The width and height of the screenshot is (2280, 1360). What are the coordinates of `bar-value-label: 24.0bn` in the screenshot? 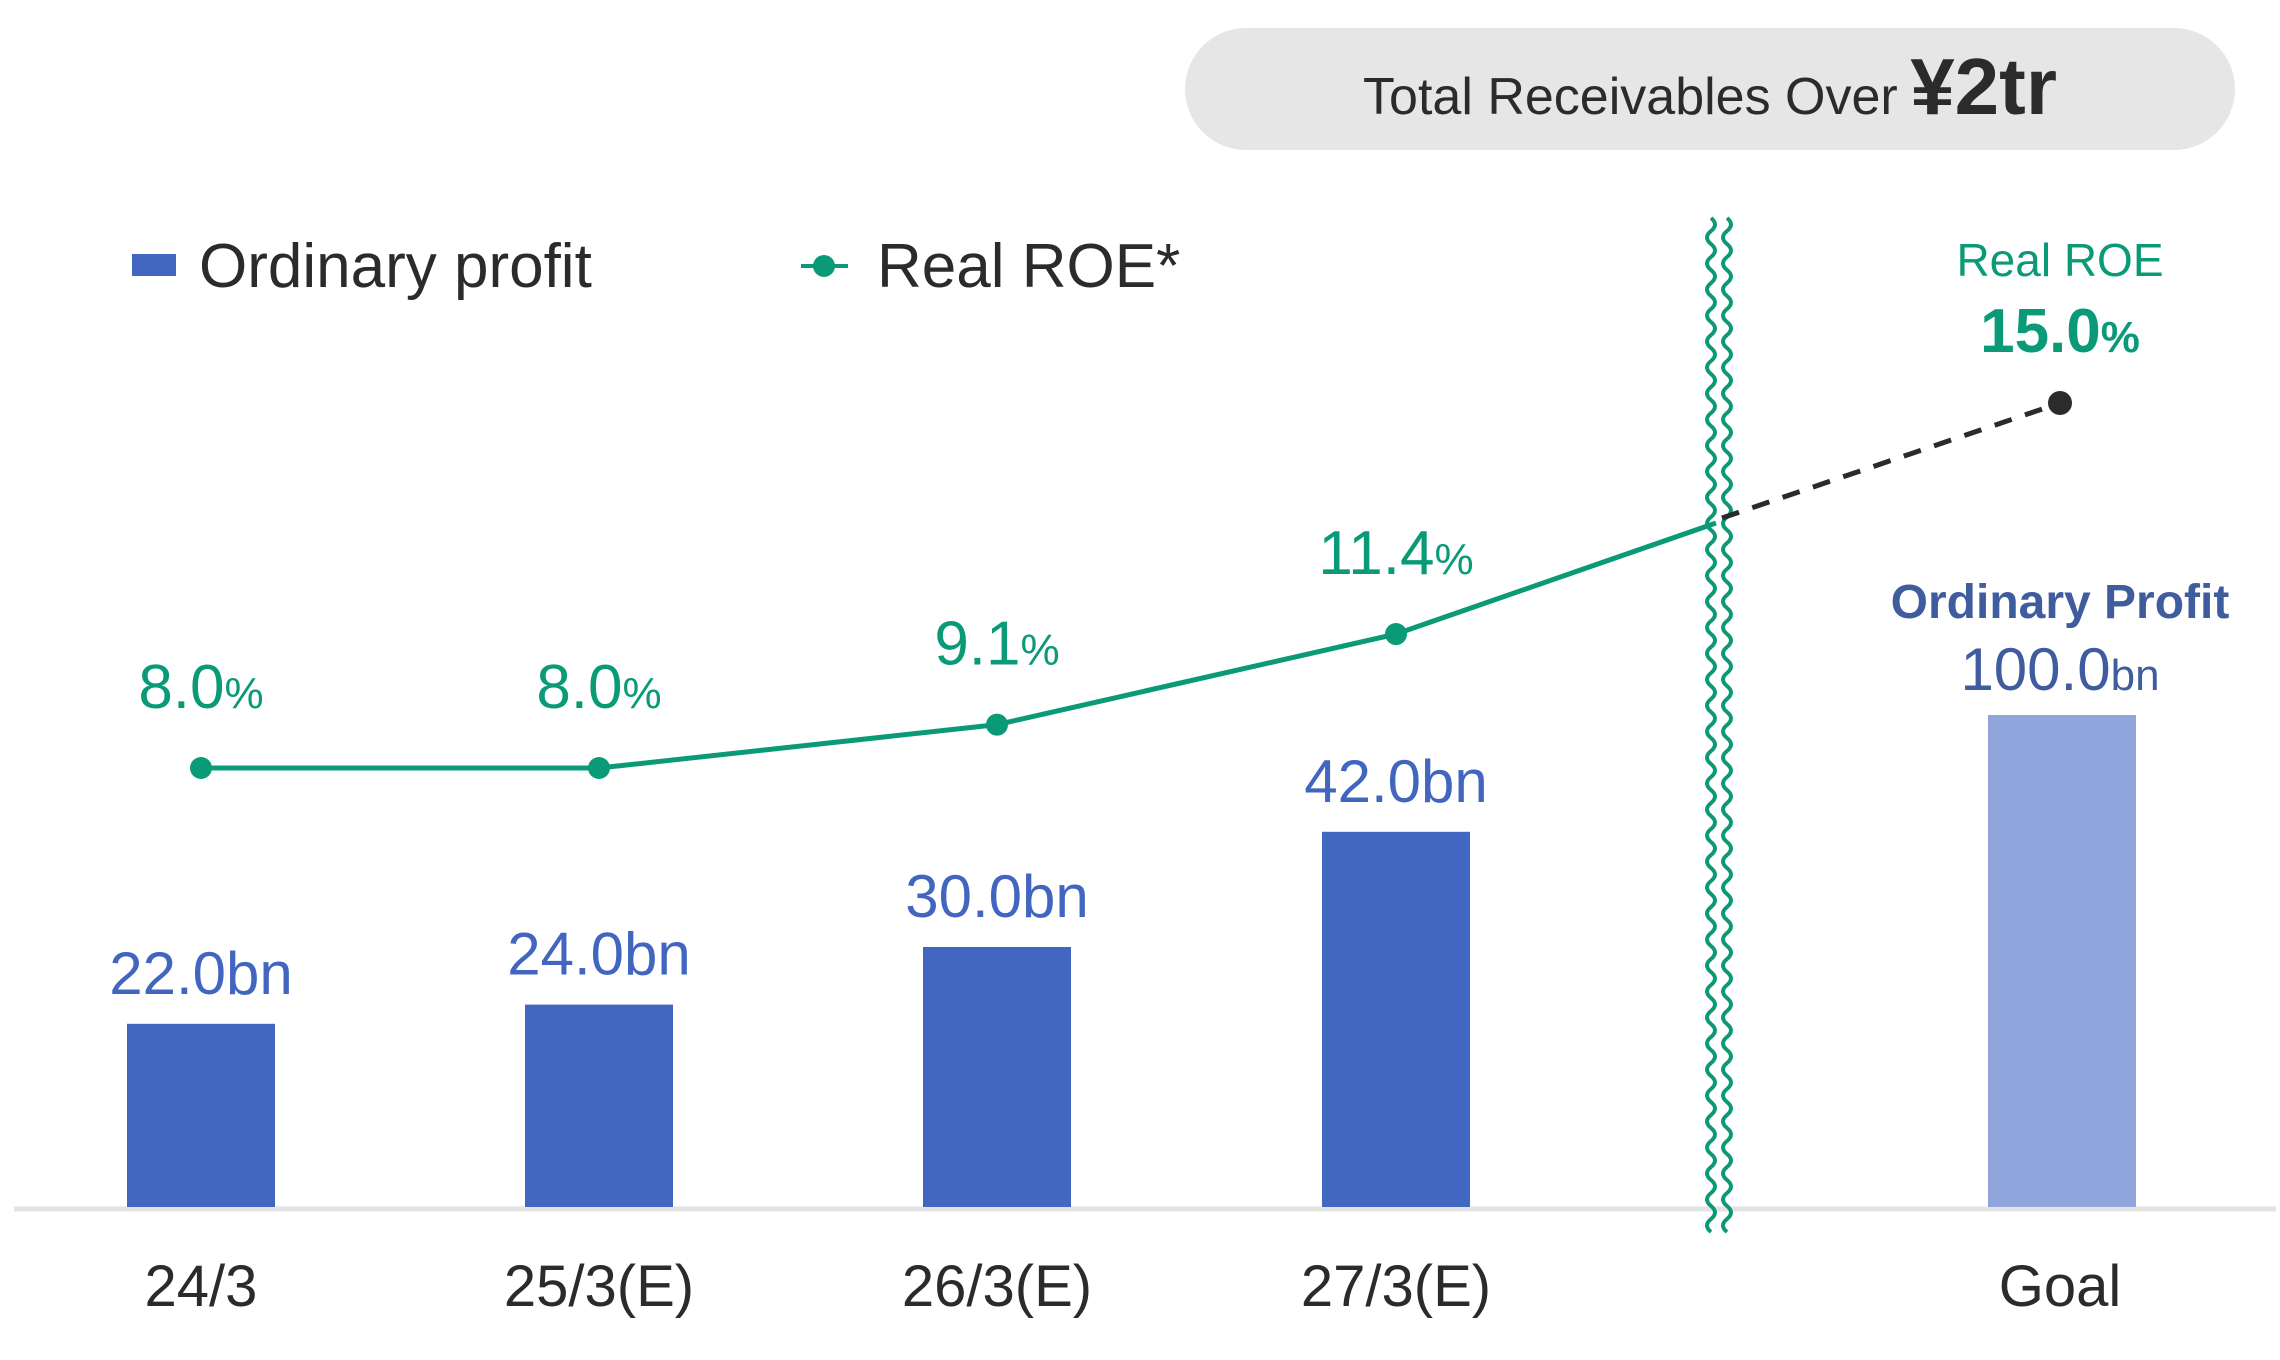 It's located at (599, 954).